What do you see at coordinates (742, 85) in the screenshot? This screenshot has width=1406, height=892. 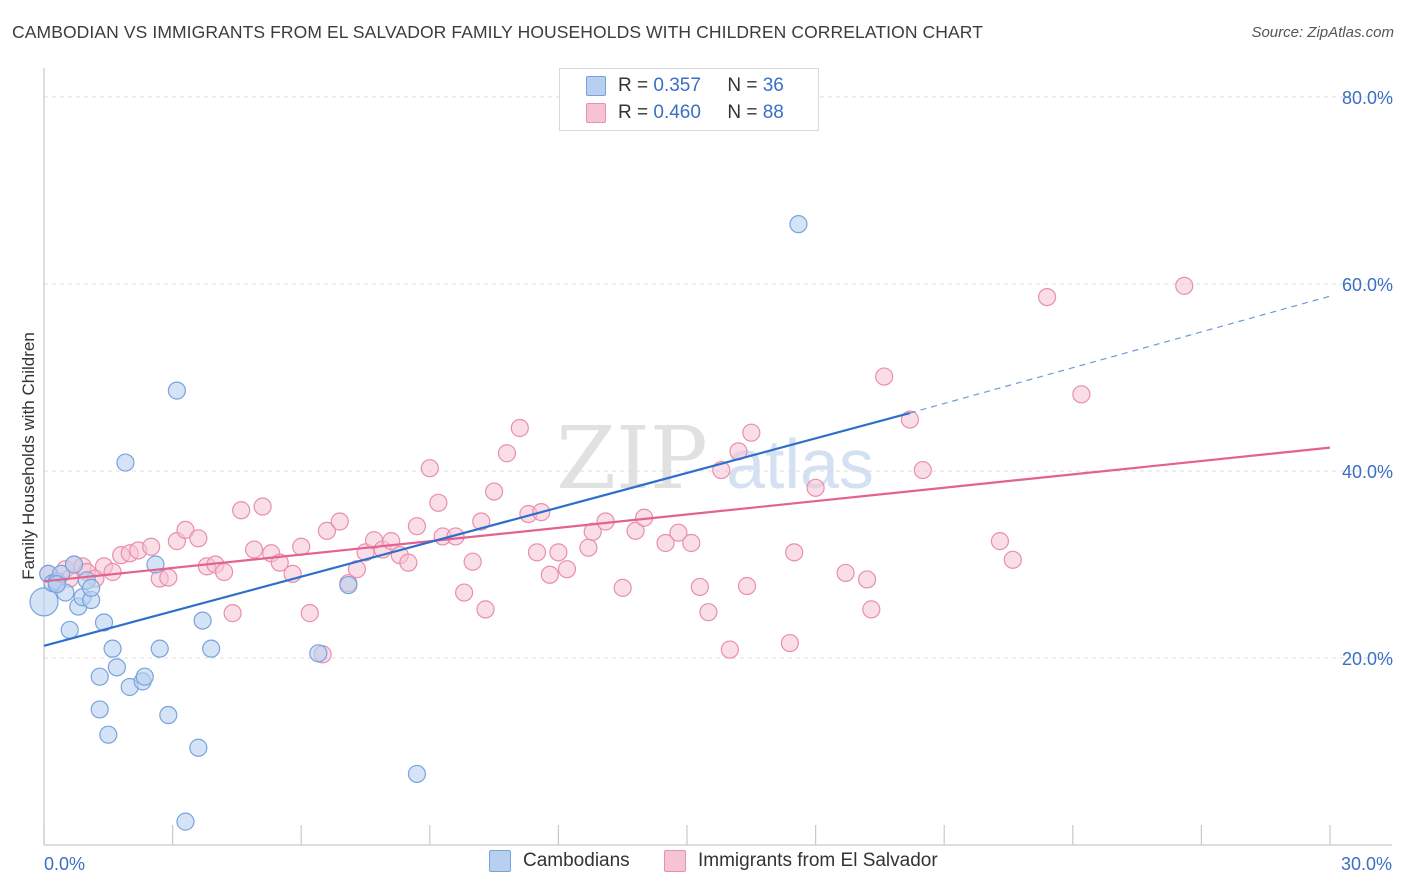 I see `n-label: N =` at bounding box center [742, 85].